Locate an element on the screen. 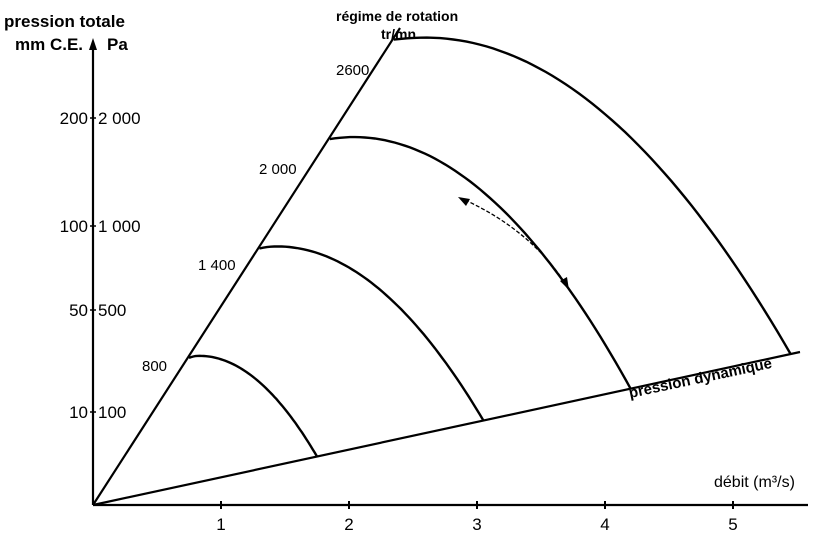 The image size is (828, 536). y-axis-label-line3: Pa is located at coordinates (117, 44).